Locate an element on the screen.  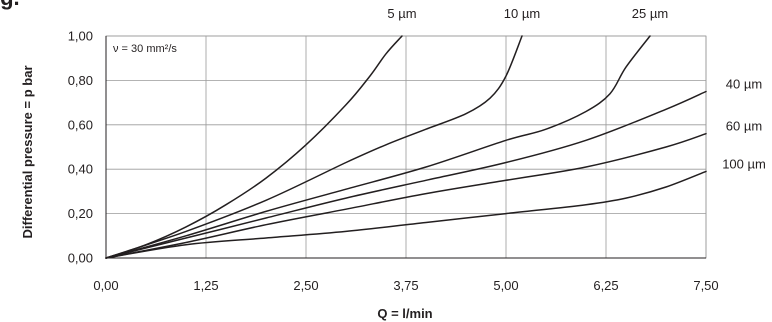
x-tick-label: 3,75 is located at coordinates (405, 285).